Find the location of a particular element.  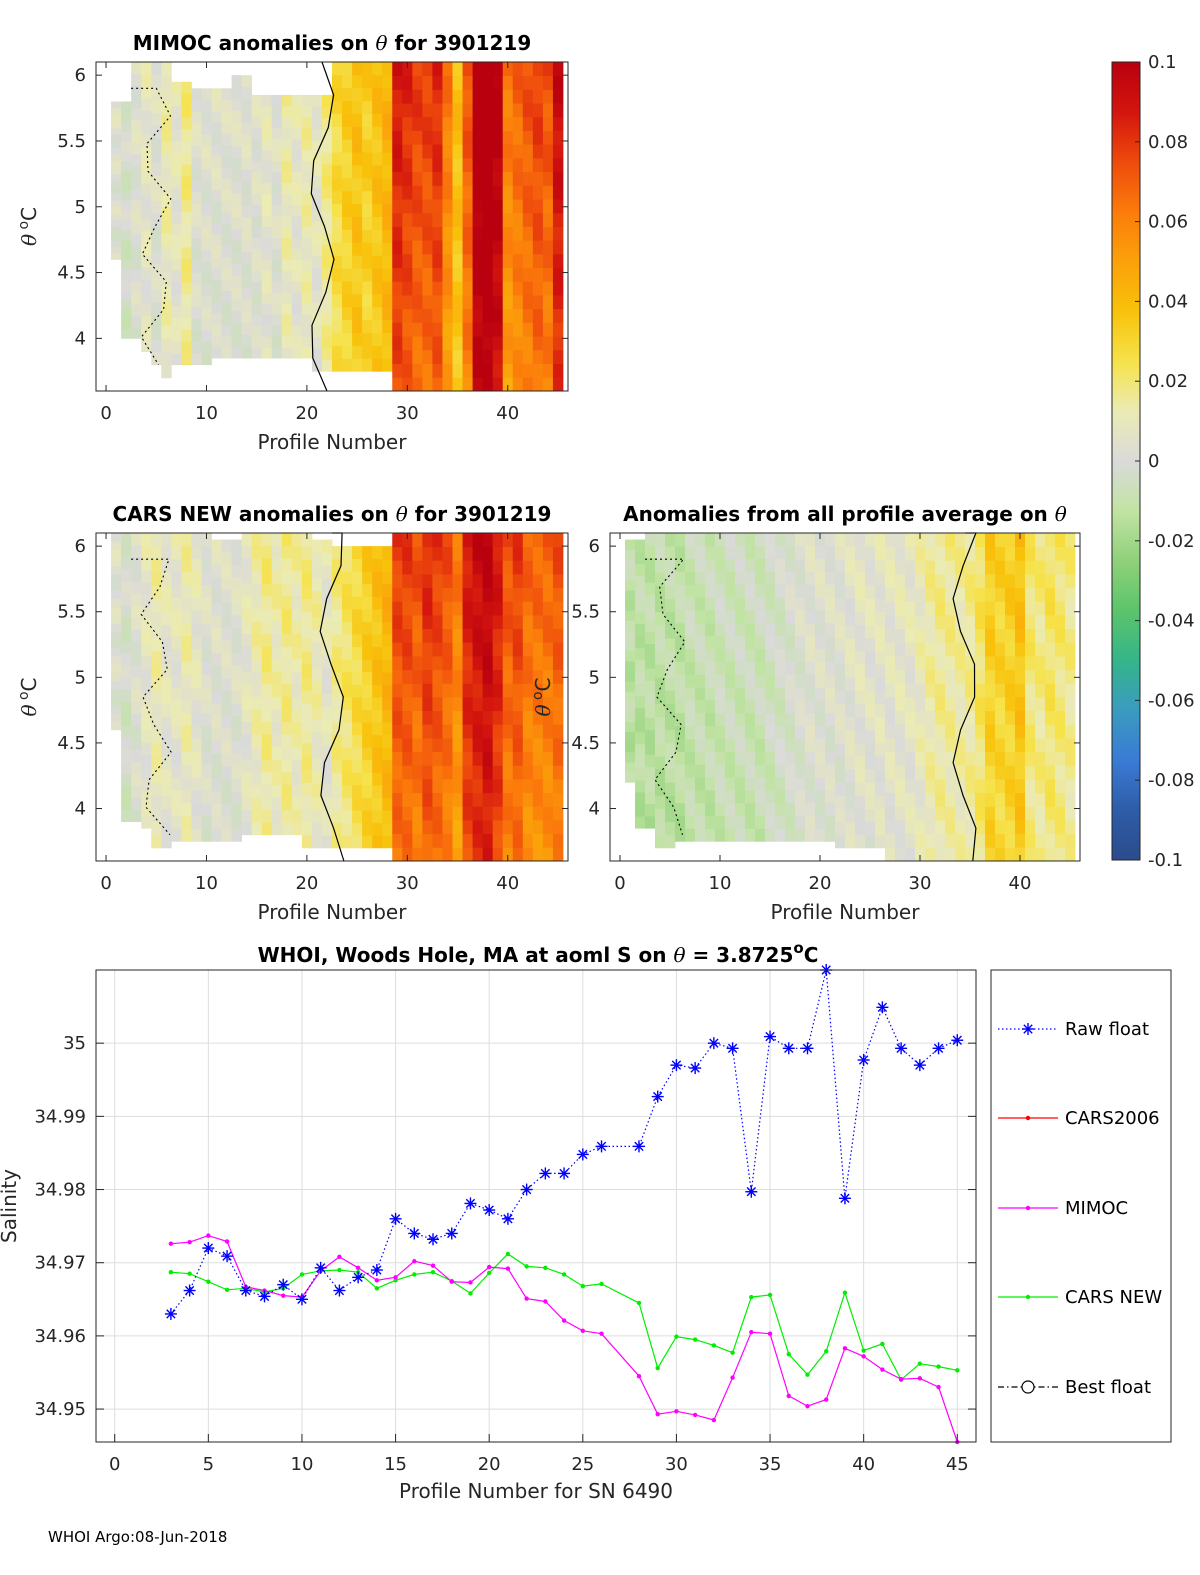

x-tick-label: 30 is located at coordinates (407, 413).